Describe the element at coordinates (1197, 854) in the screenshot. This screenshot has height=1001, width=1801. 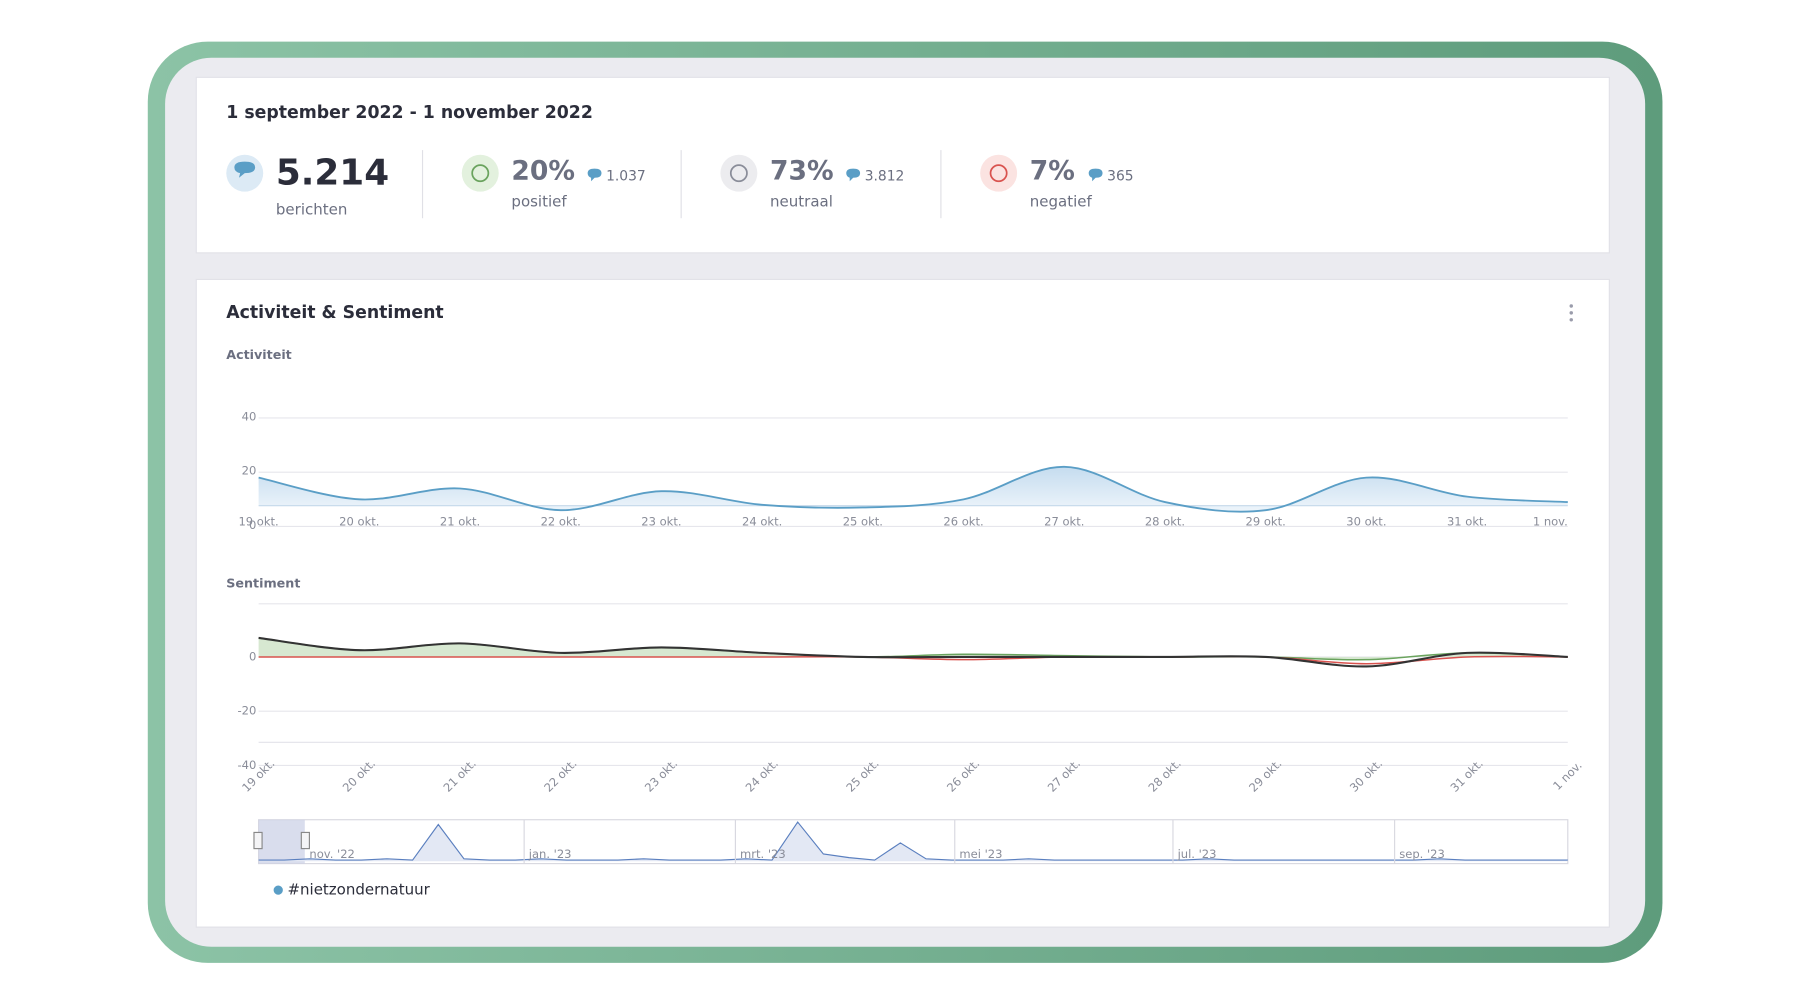
I see `navigator-label: jul. '23` at that location.